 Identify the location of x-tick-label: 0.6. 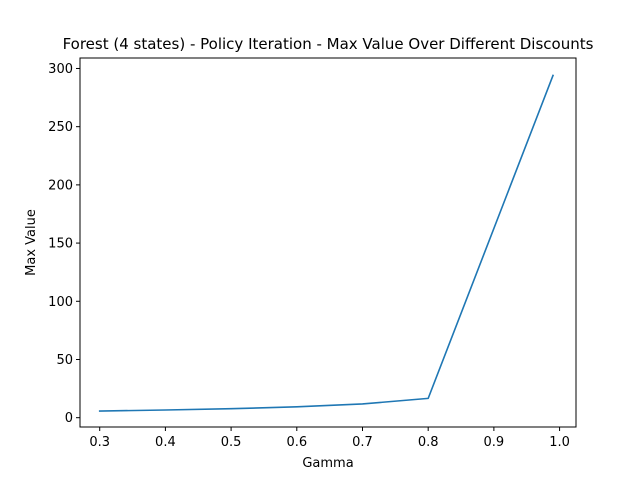
(296, 442).